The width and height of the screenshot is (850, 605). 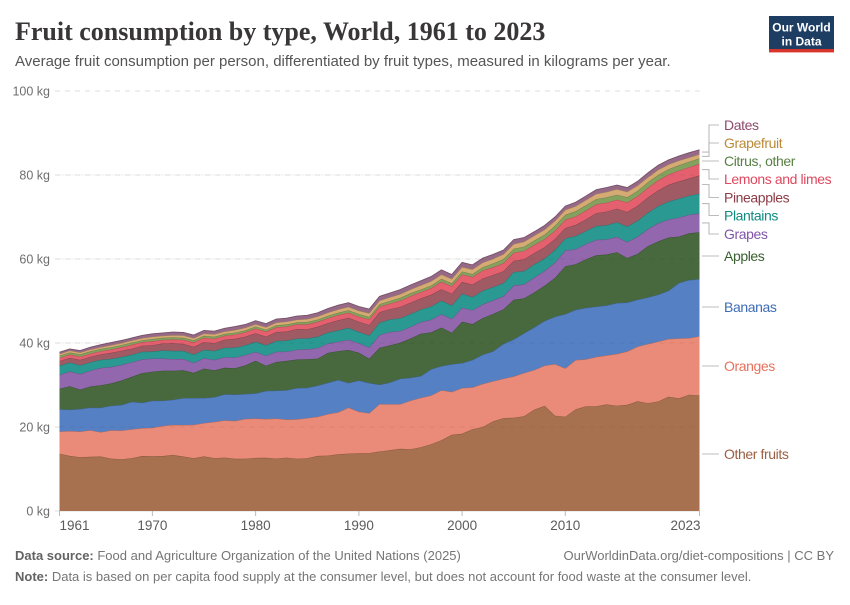 I want to click on svg-text: 80 kg, so click(x=34, y=176).